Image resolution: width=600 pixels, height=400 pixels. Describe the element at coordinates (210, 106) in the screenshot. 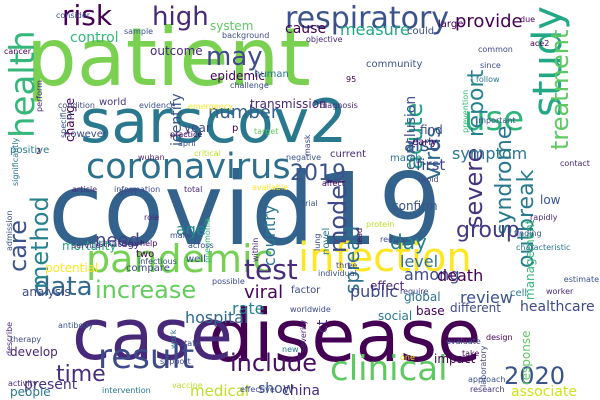

I see `word: emergency` at that location.